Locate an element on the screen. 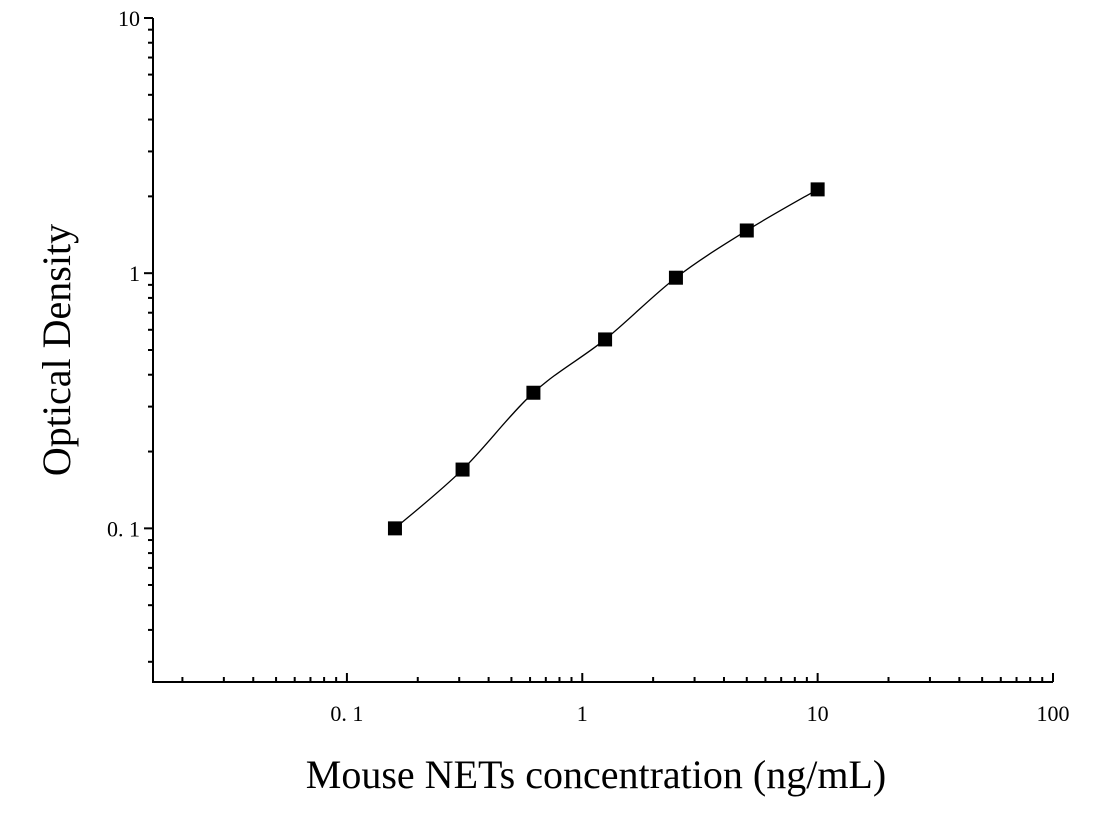 The image size is (1104, 813). x-tick-label: 10 is located at coordinates (818, 713).